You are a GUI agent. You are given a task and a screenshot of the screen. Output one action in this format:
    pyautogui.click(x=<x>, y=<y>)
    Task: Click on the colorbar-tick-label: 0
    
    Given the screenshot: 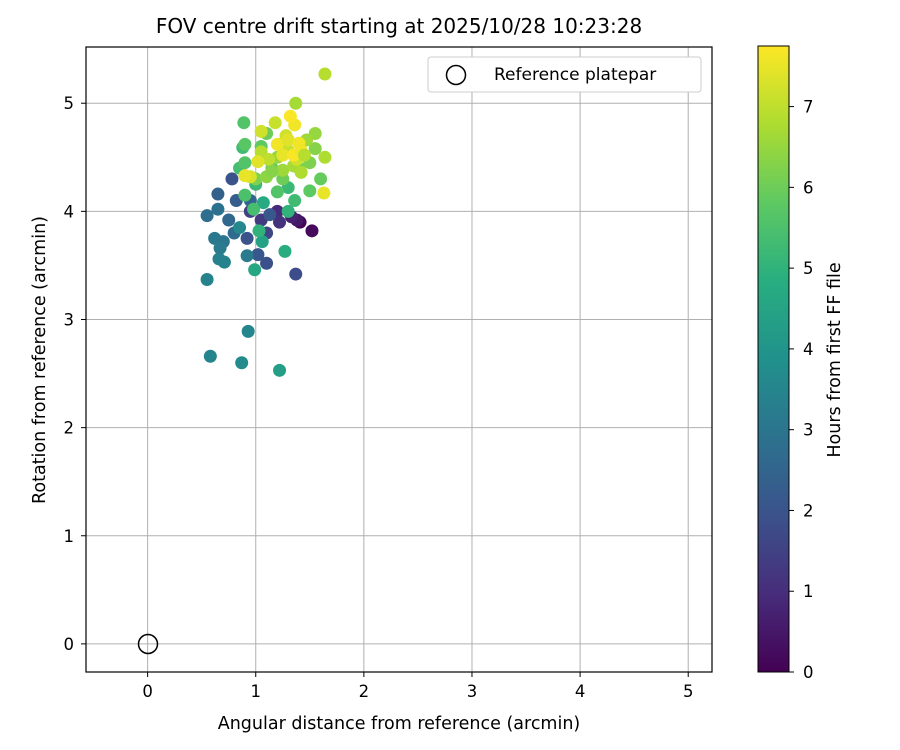 What is the action you would take?
    pyautogui.click(x=808, y=672)
    